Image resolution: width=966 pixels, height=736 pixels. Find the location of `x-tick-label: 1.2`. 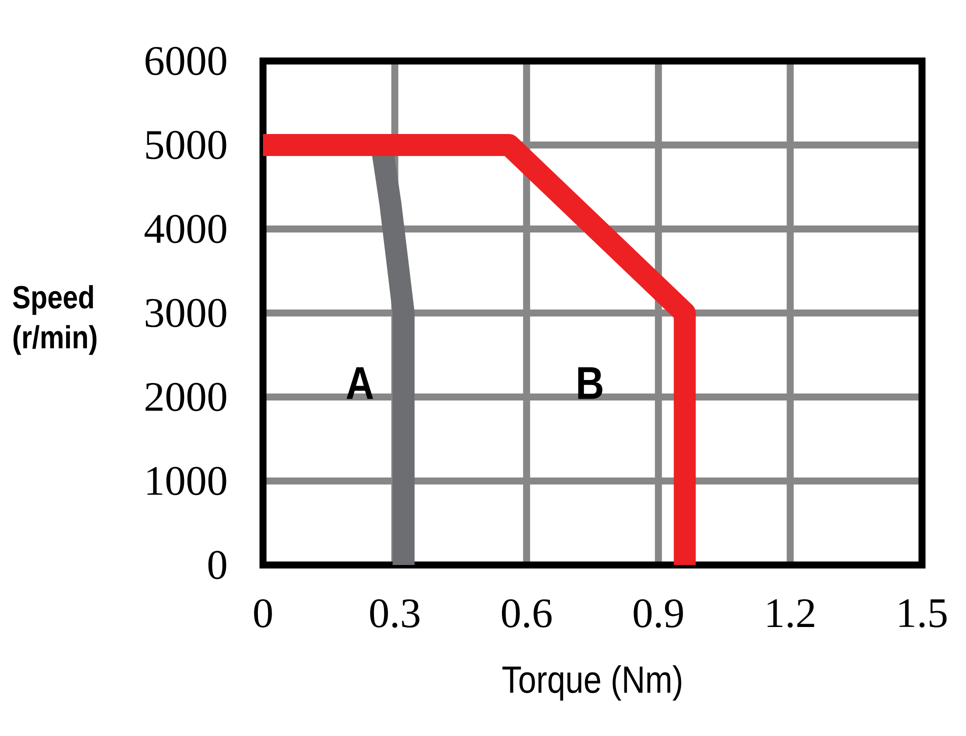

x-tick-label: 1.2 is located at coordinates (791, 613).